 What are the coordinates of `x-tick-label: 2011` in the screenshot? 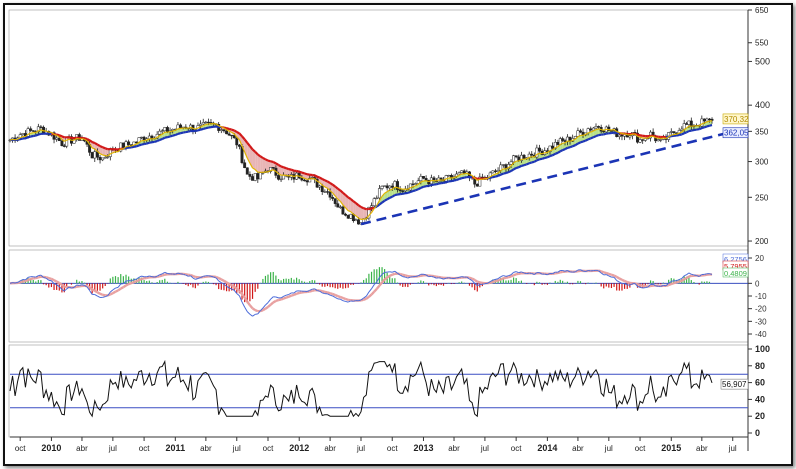 It's located at (176, 448).